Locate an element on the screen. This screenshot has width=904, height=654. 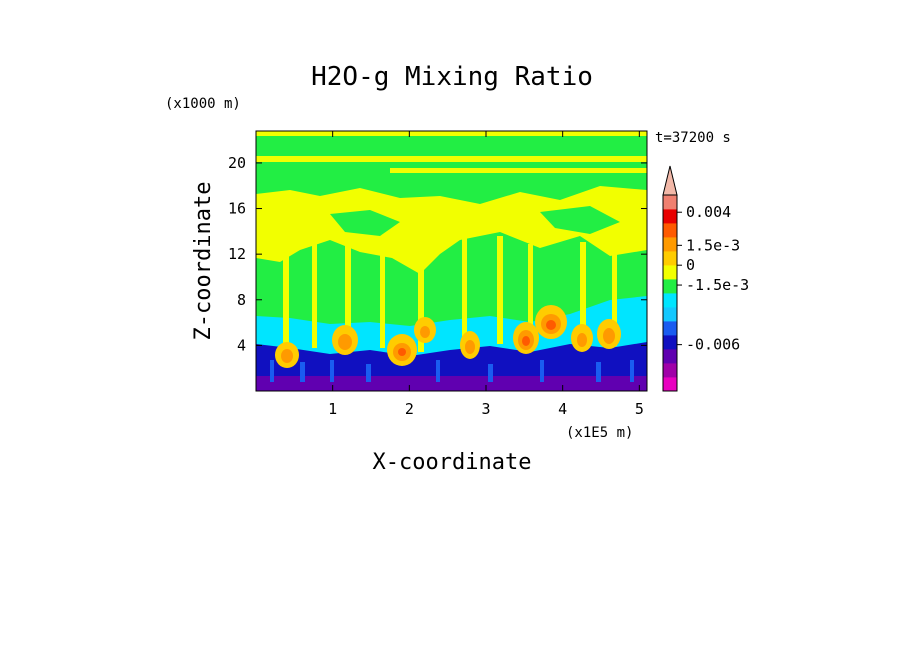
region-mid-green-pocket is located at coordinates (365, 223).